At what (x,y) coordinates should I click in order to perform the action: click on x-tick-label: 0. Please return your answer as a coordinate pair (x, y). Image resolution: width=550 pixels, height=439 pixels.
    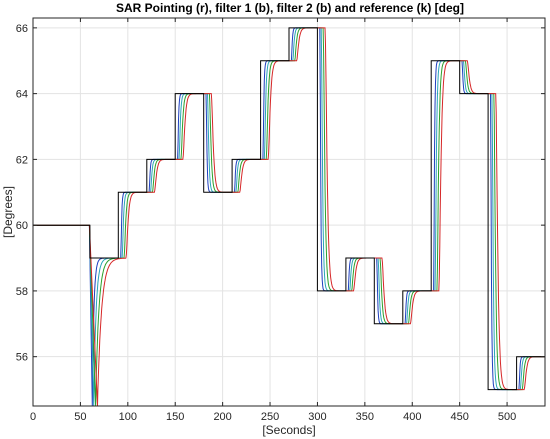
    Looking at the image, I should click on (33, 417).